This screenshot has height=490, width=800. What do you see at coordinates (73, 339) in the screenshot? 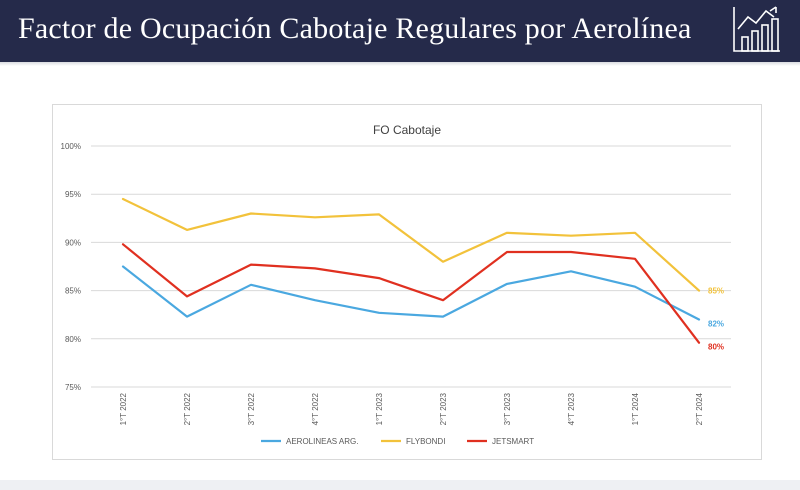
I see `y-tick-label: 80%` at bounding box center [73, 339].